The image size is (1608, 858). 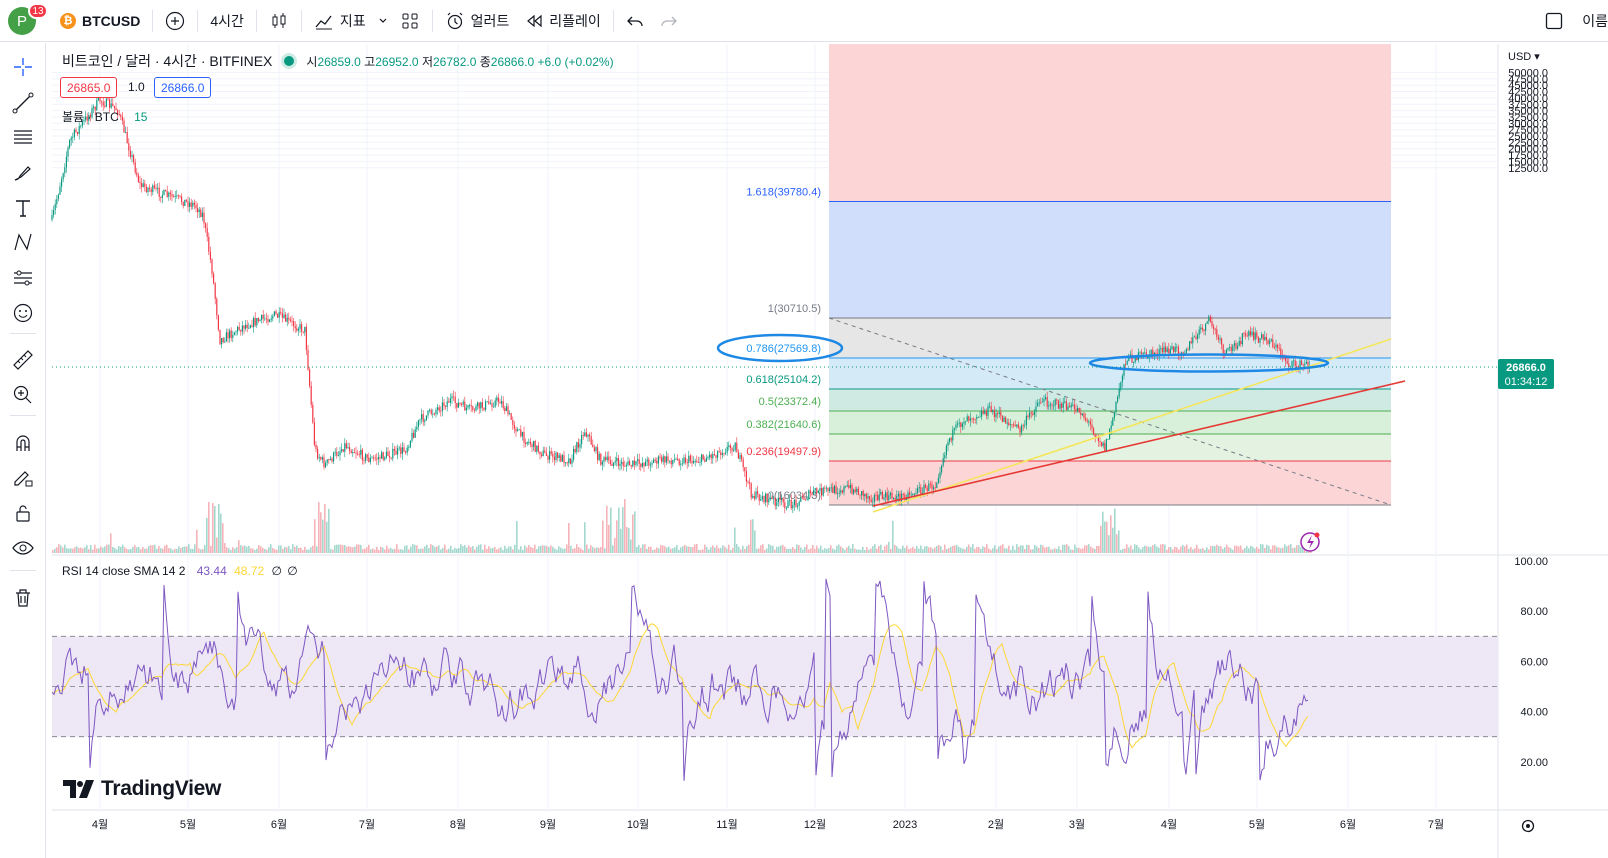 I want to click on remove-drawings-tool, so click(x=23, y=598).